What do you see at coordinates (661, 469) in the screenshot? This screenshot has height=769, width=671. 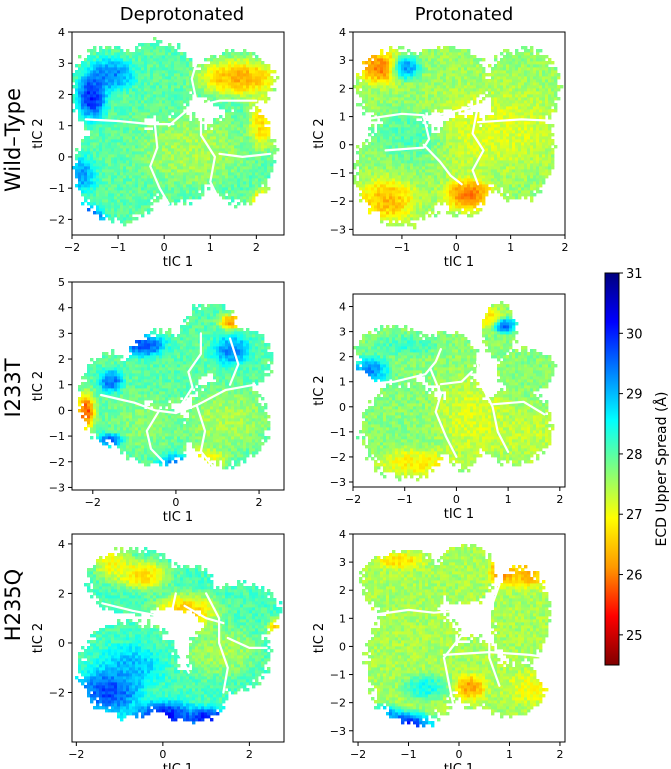 I see `colorbar-label: ECD Upper Spread (Å)` at bounding box center [661, 469].